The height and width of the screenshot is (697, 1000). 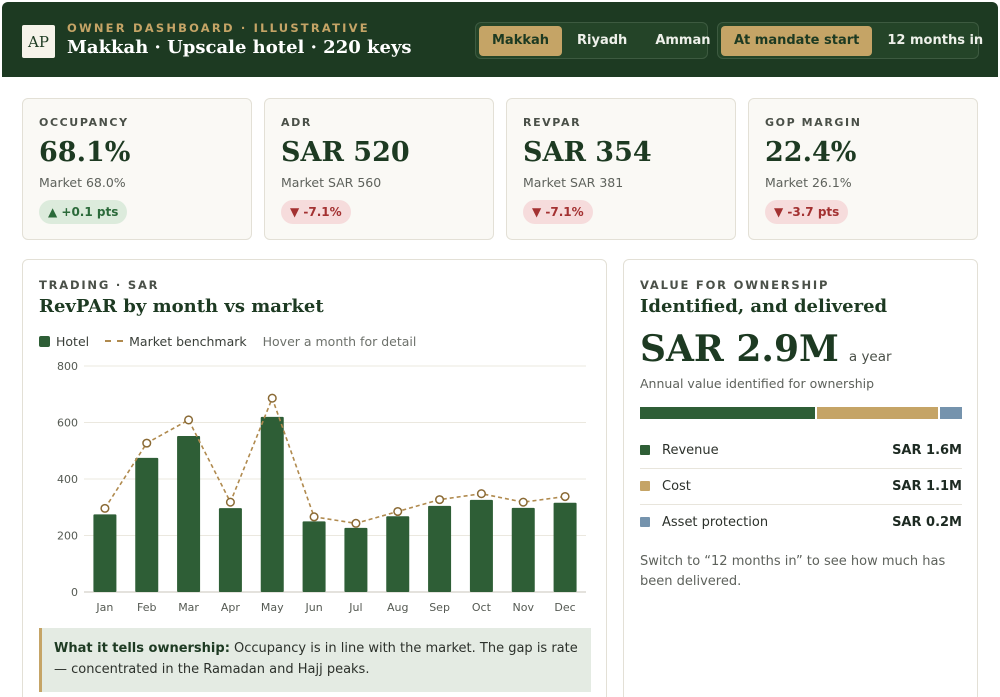 I want to click on kpi-label: OCCUPANCY, so click(x=84, y=122).